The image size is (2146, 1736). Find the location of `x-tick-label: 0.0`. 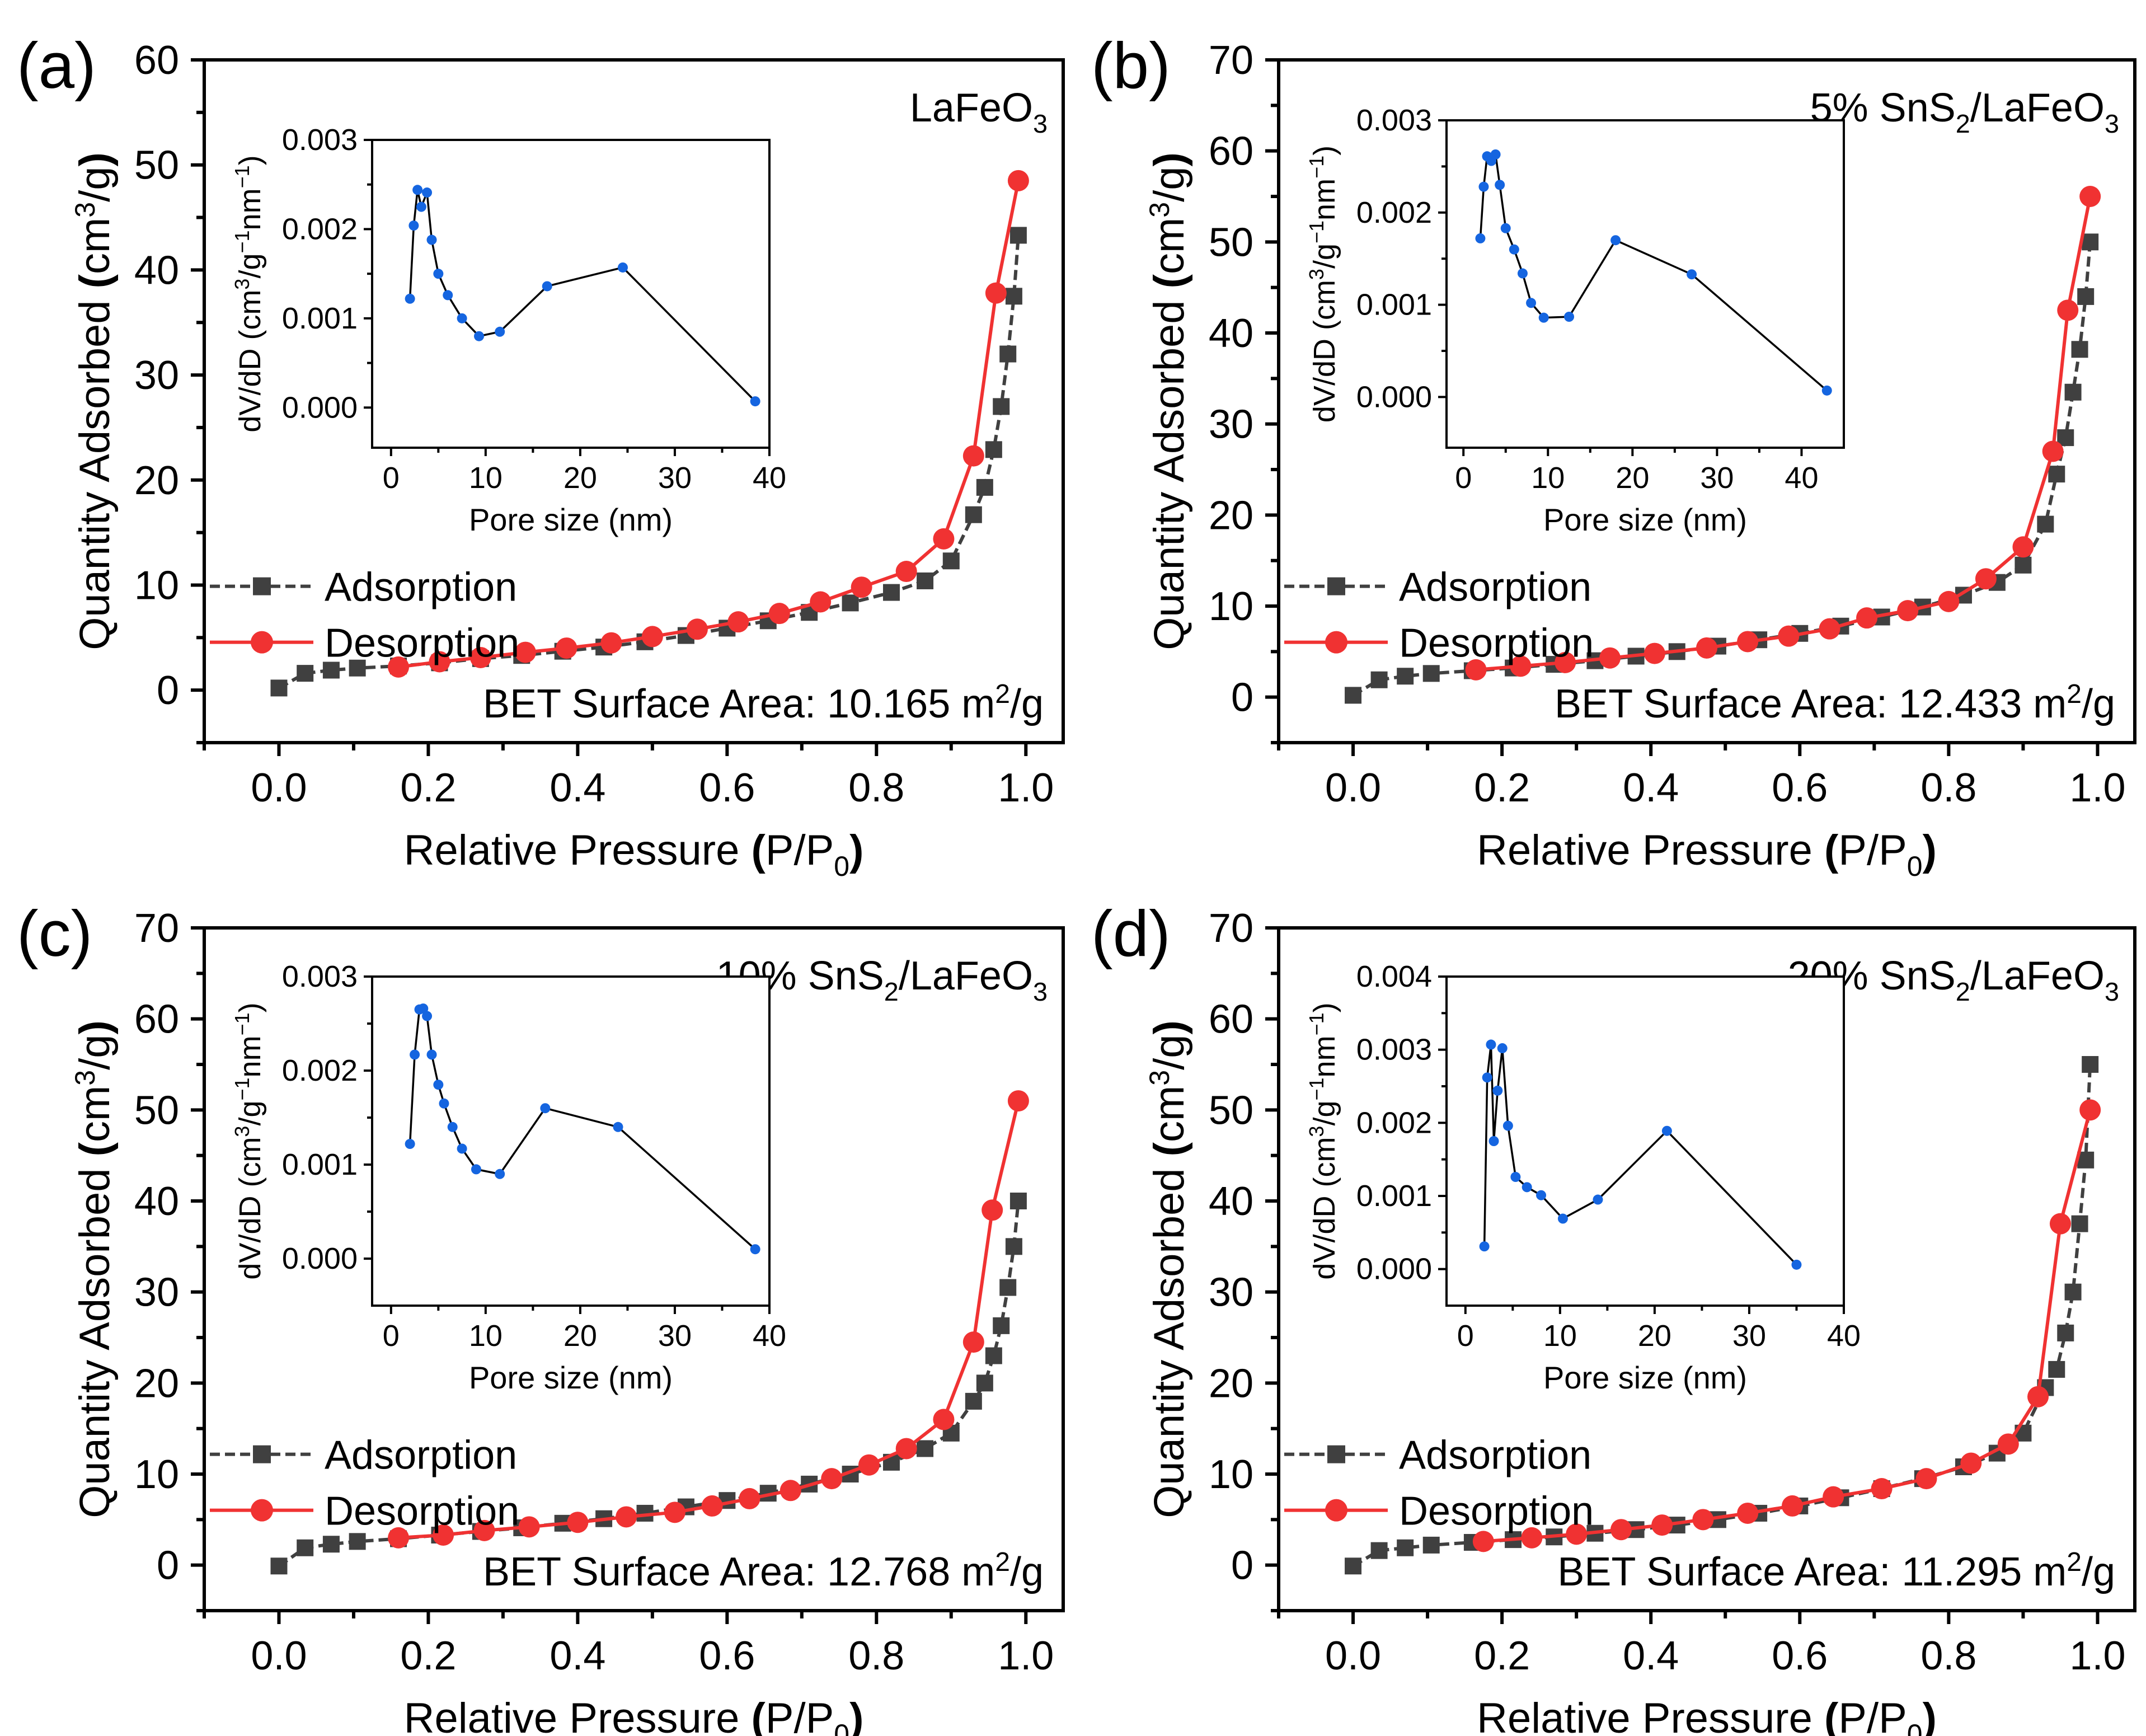

x-tick-label: 0.0 is located at coordinates (279, 788).